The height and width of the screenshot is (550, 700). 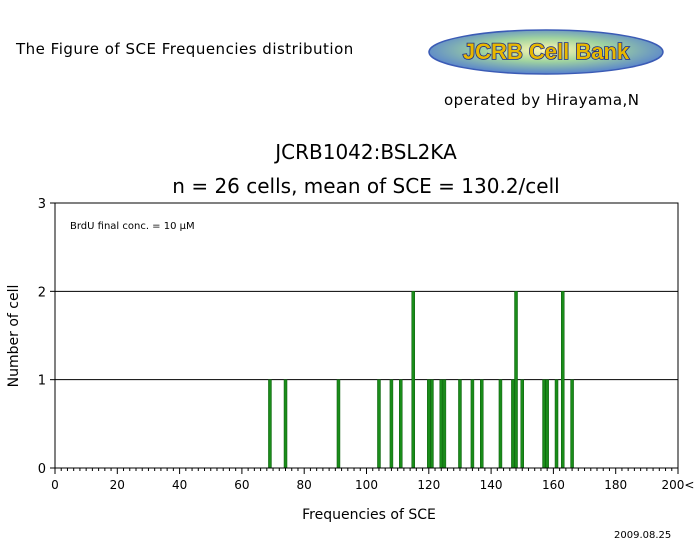 I want to click on y-tick-label: 1, so click(x=42, y=381).